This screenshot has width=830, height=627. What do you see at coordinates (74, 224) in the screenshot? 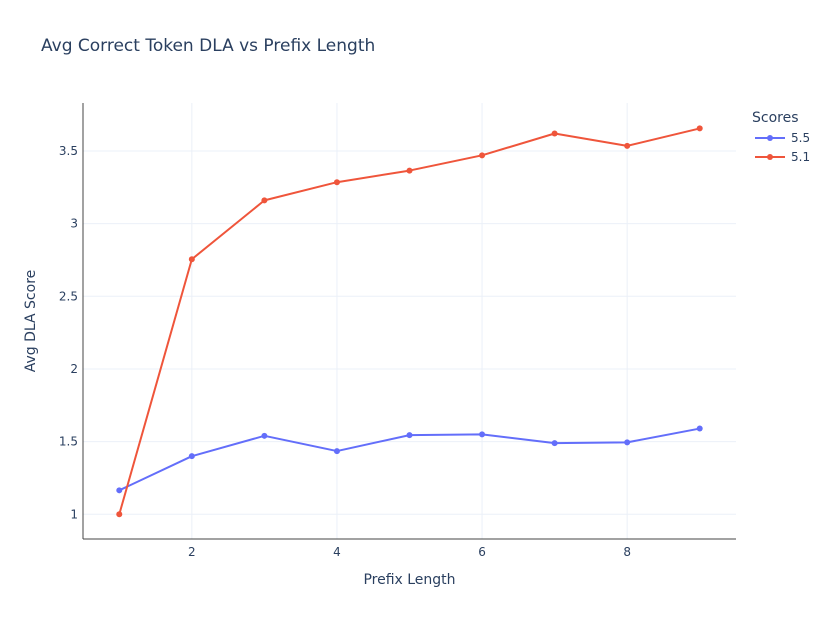
I see `y-tick-label: 3` at bounding box center [74, 224].